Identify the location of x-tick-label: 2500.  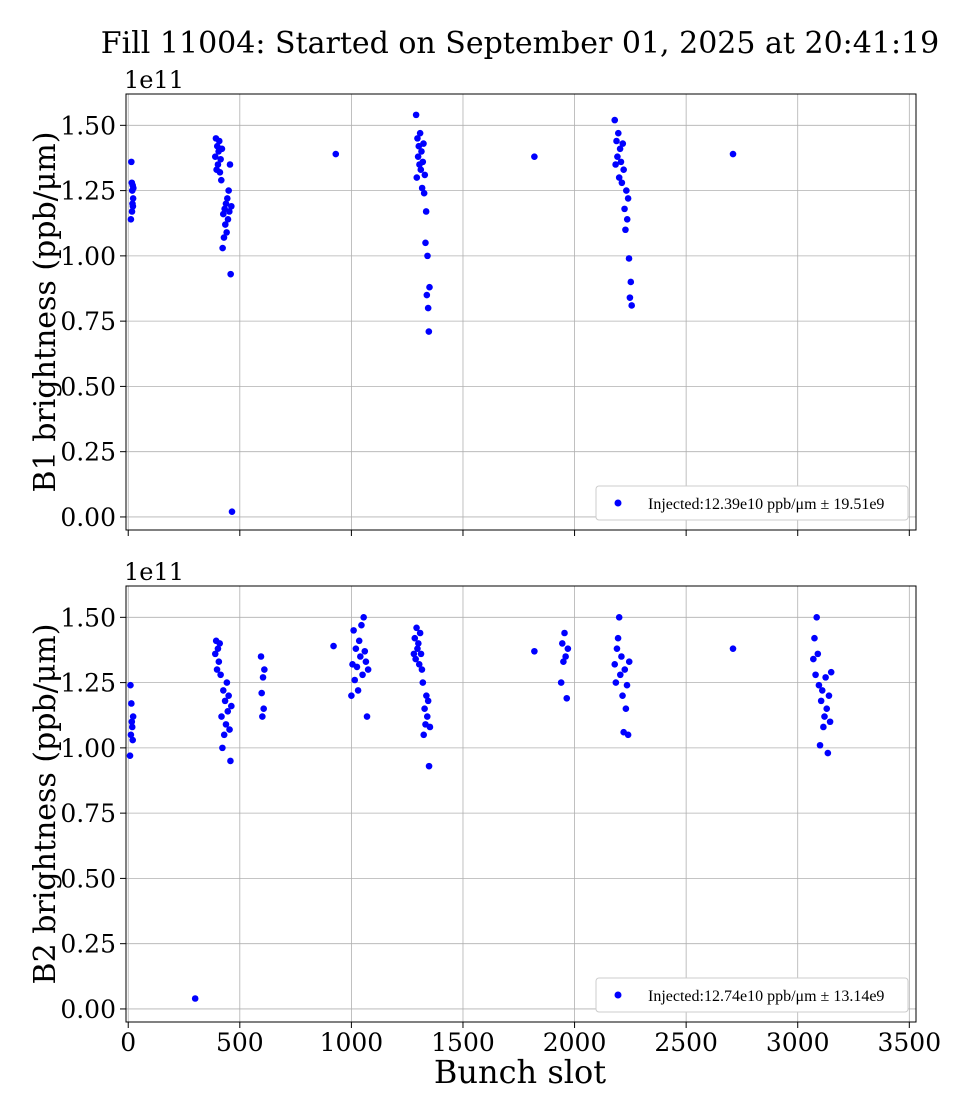
(686, 1042).